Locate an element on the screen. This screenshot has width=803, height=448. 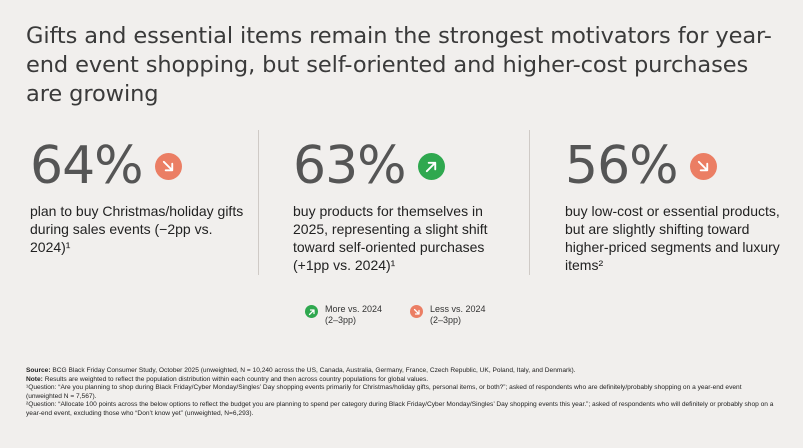
legend-label: More vs. 2024 is located at coordinates (354, 309).